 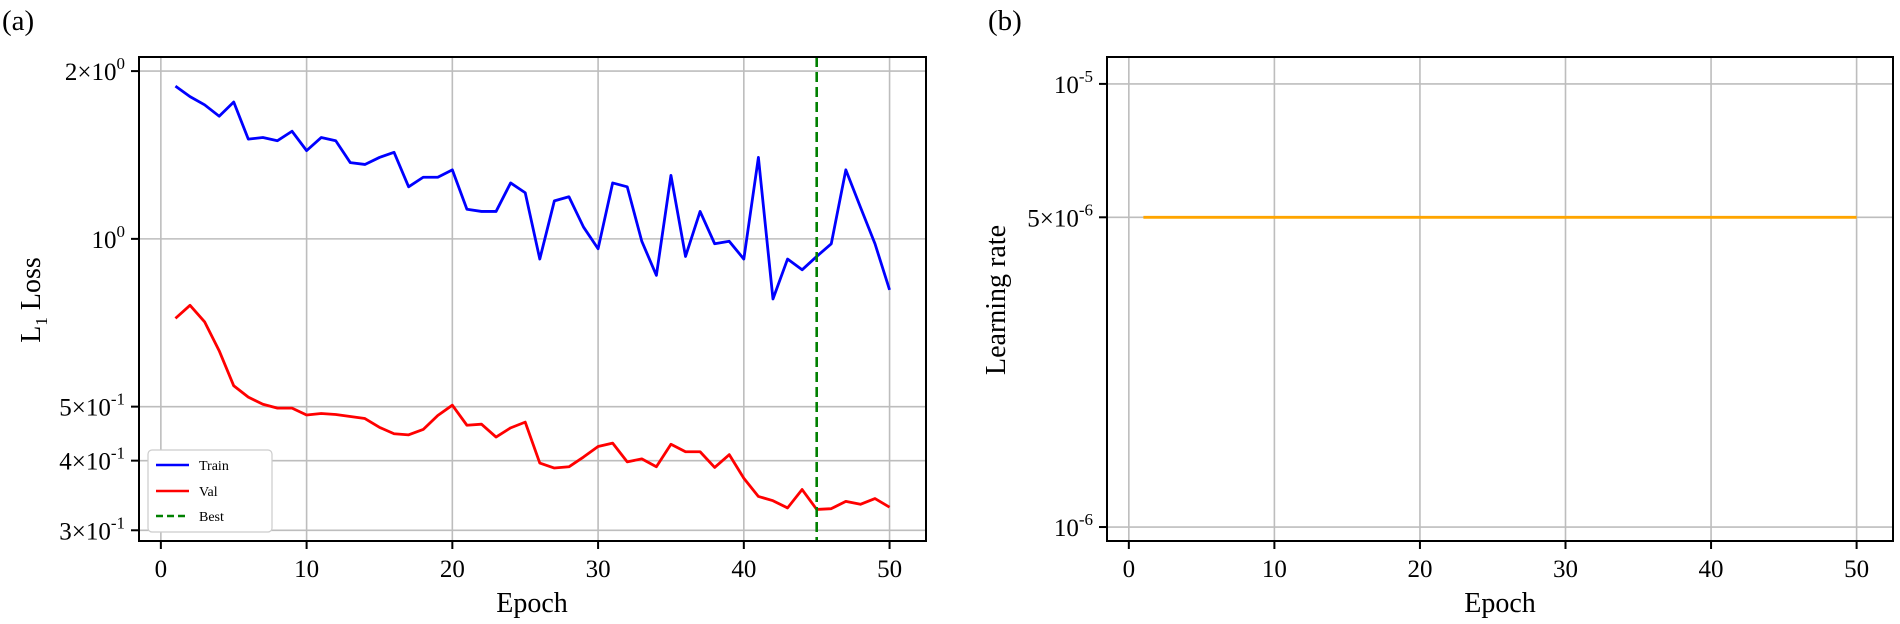 I want to click on loss-y-axis-label: L1 Loss, so click(x=33, y=300).